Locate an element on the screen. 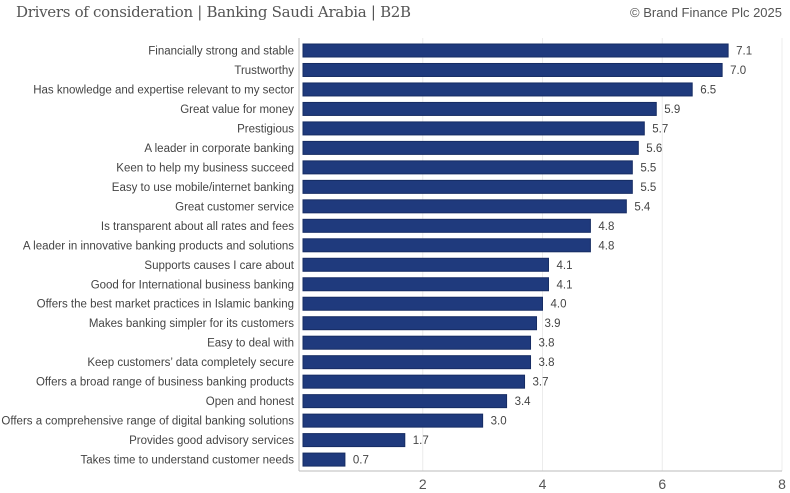  category-label: Is transparent about all rates and fees is located at coordinates (197, 227).